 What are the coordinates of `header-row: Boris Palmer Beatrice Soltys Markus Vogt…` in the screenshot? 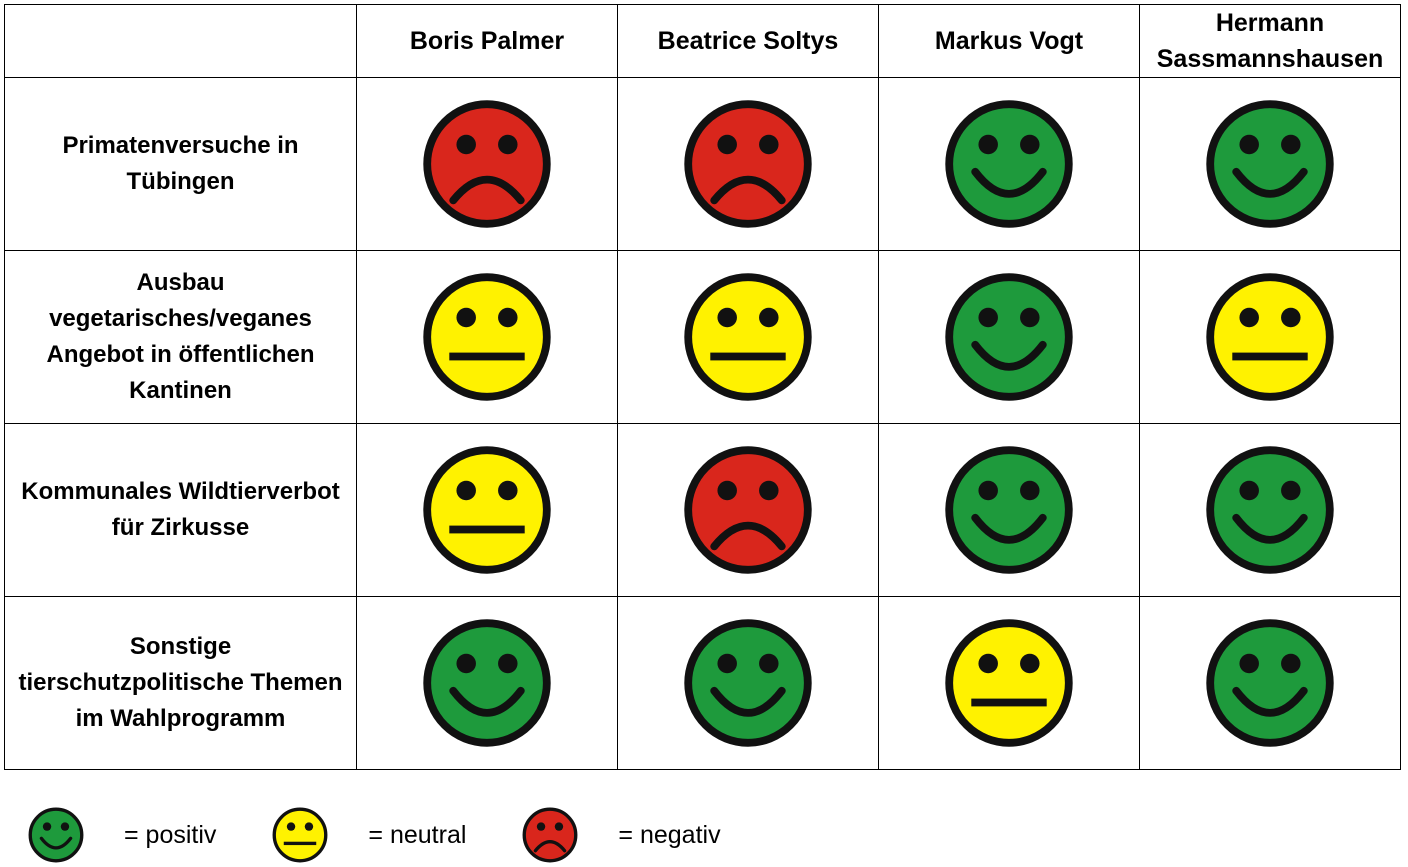 It's located at (702, 41).